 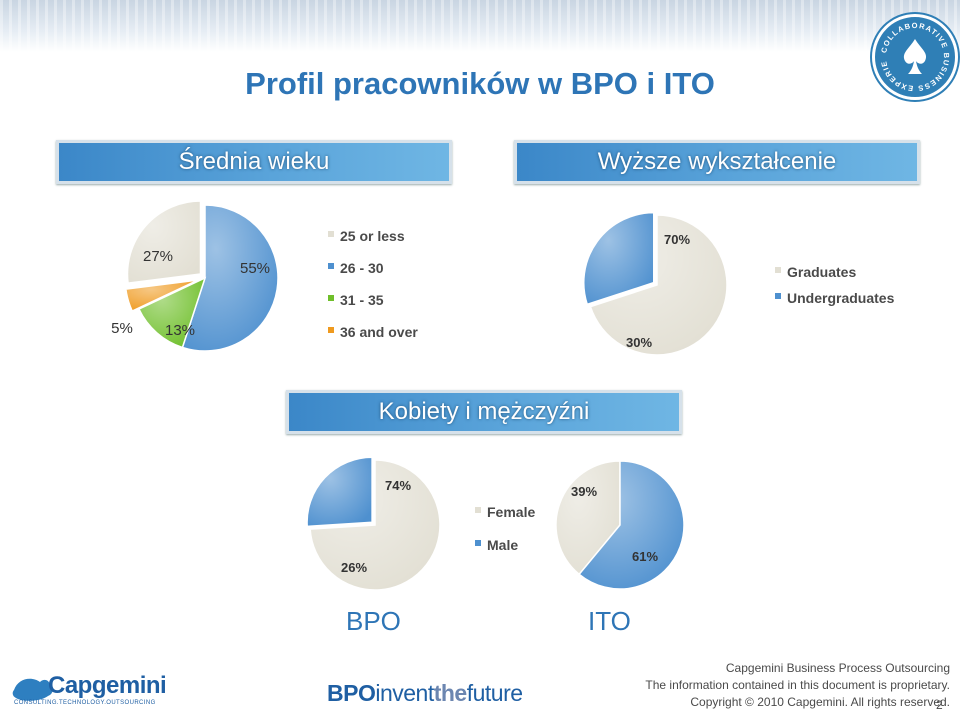 What do you see at coordinates (362, 300) in the screenshot?
I see `legend-label: 31 - 35` at bounding box center [362, 300].